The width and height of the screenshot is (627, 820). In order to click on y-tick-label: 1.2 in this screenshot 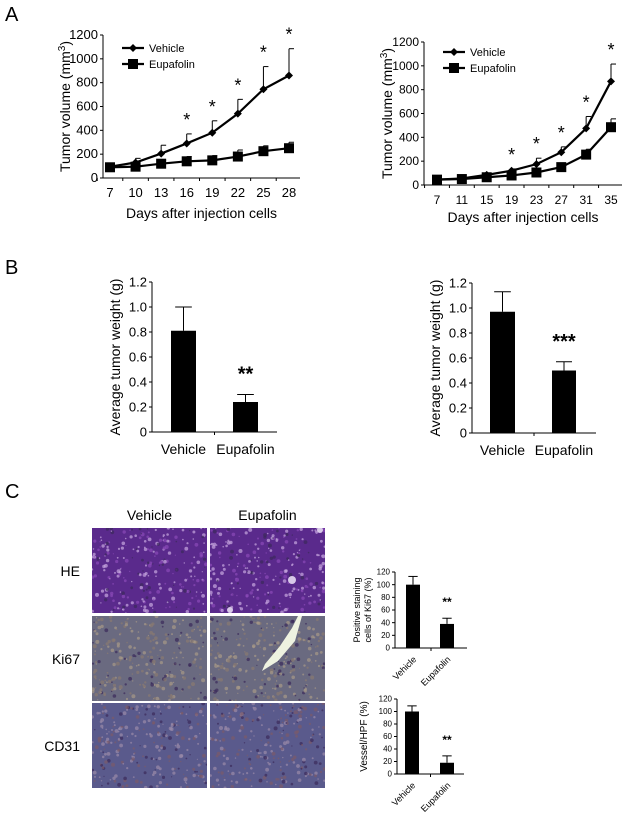, I will do `click(138, 281)`.